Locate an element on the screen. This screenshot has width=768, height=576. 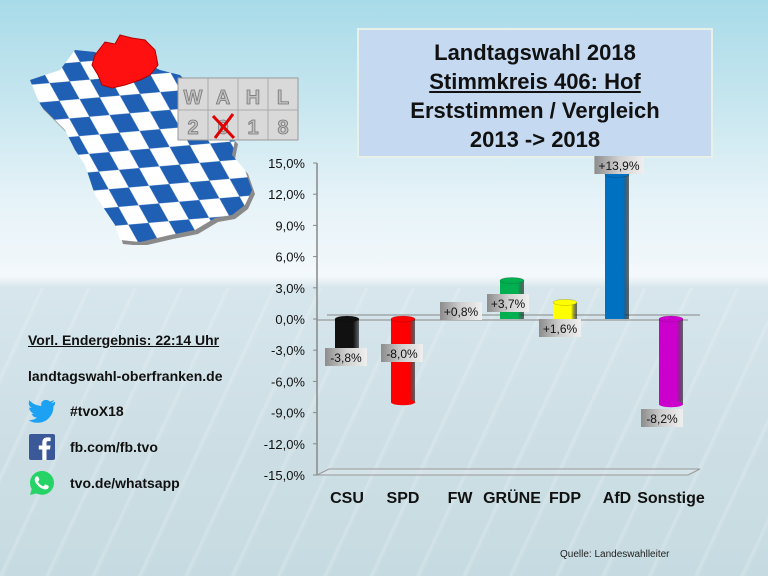
social-whatsapp: tvo.de/whatsapp is located at coordinates (104, 483).